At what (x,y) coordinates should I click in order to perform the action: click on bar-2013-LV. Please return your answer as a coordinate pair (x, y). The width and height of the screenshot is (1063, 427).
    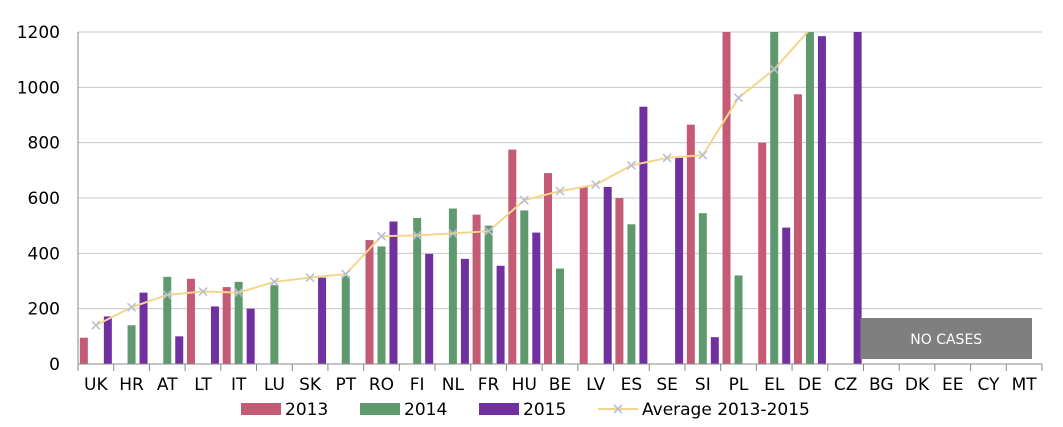
    Looking at the image, I should click on (583, 275).